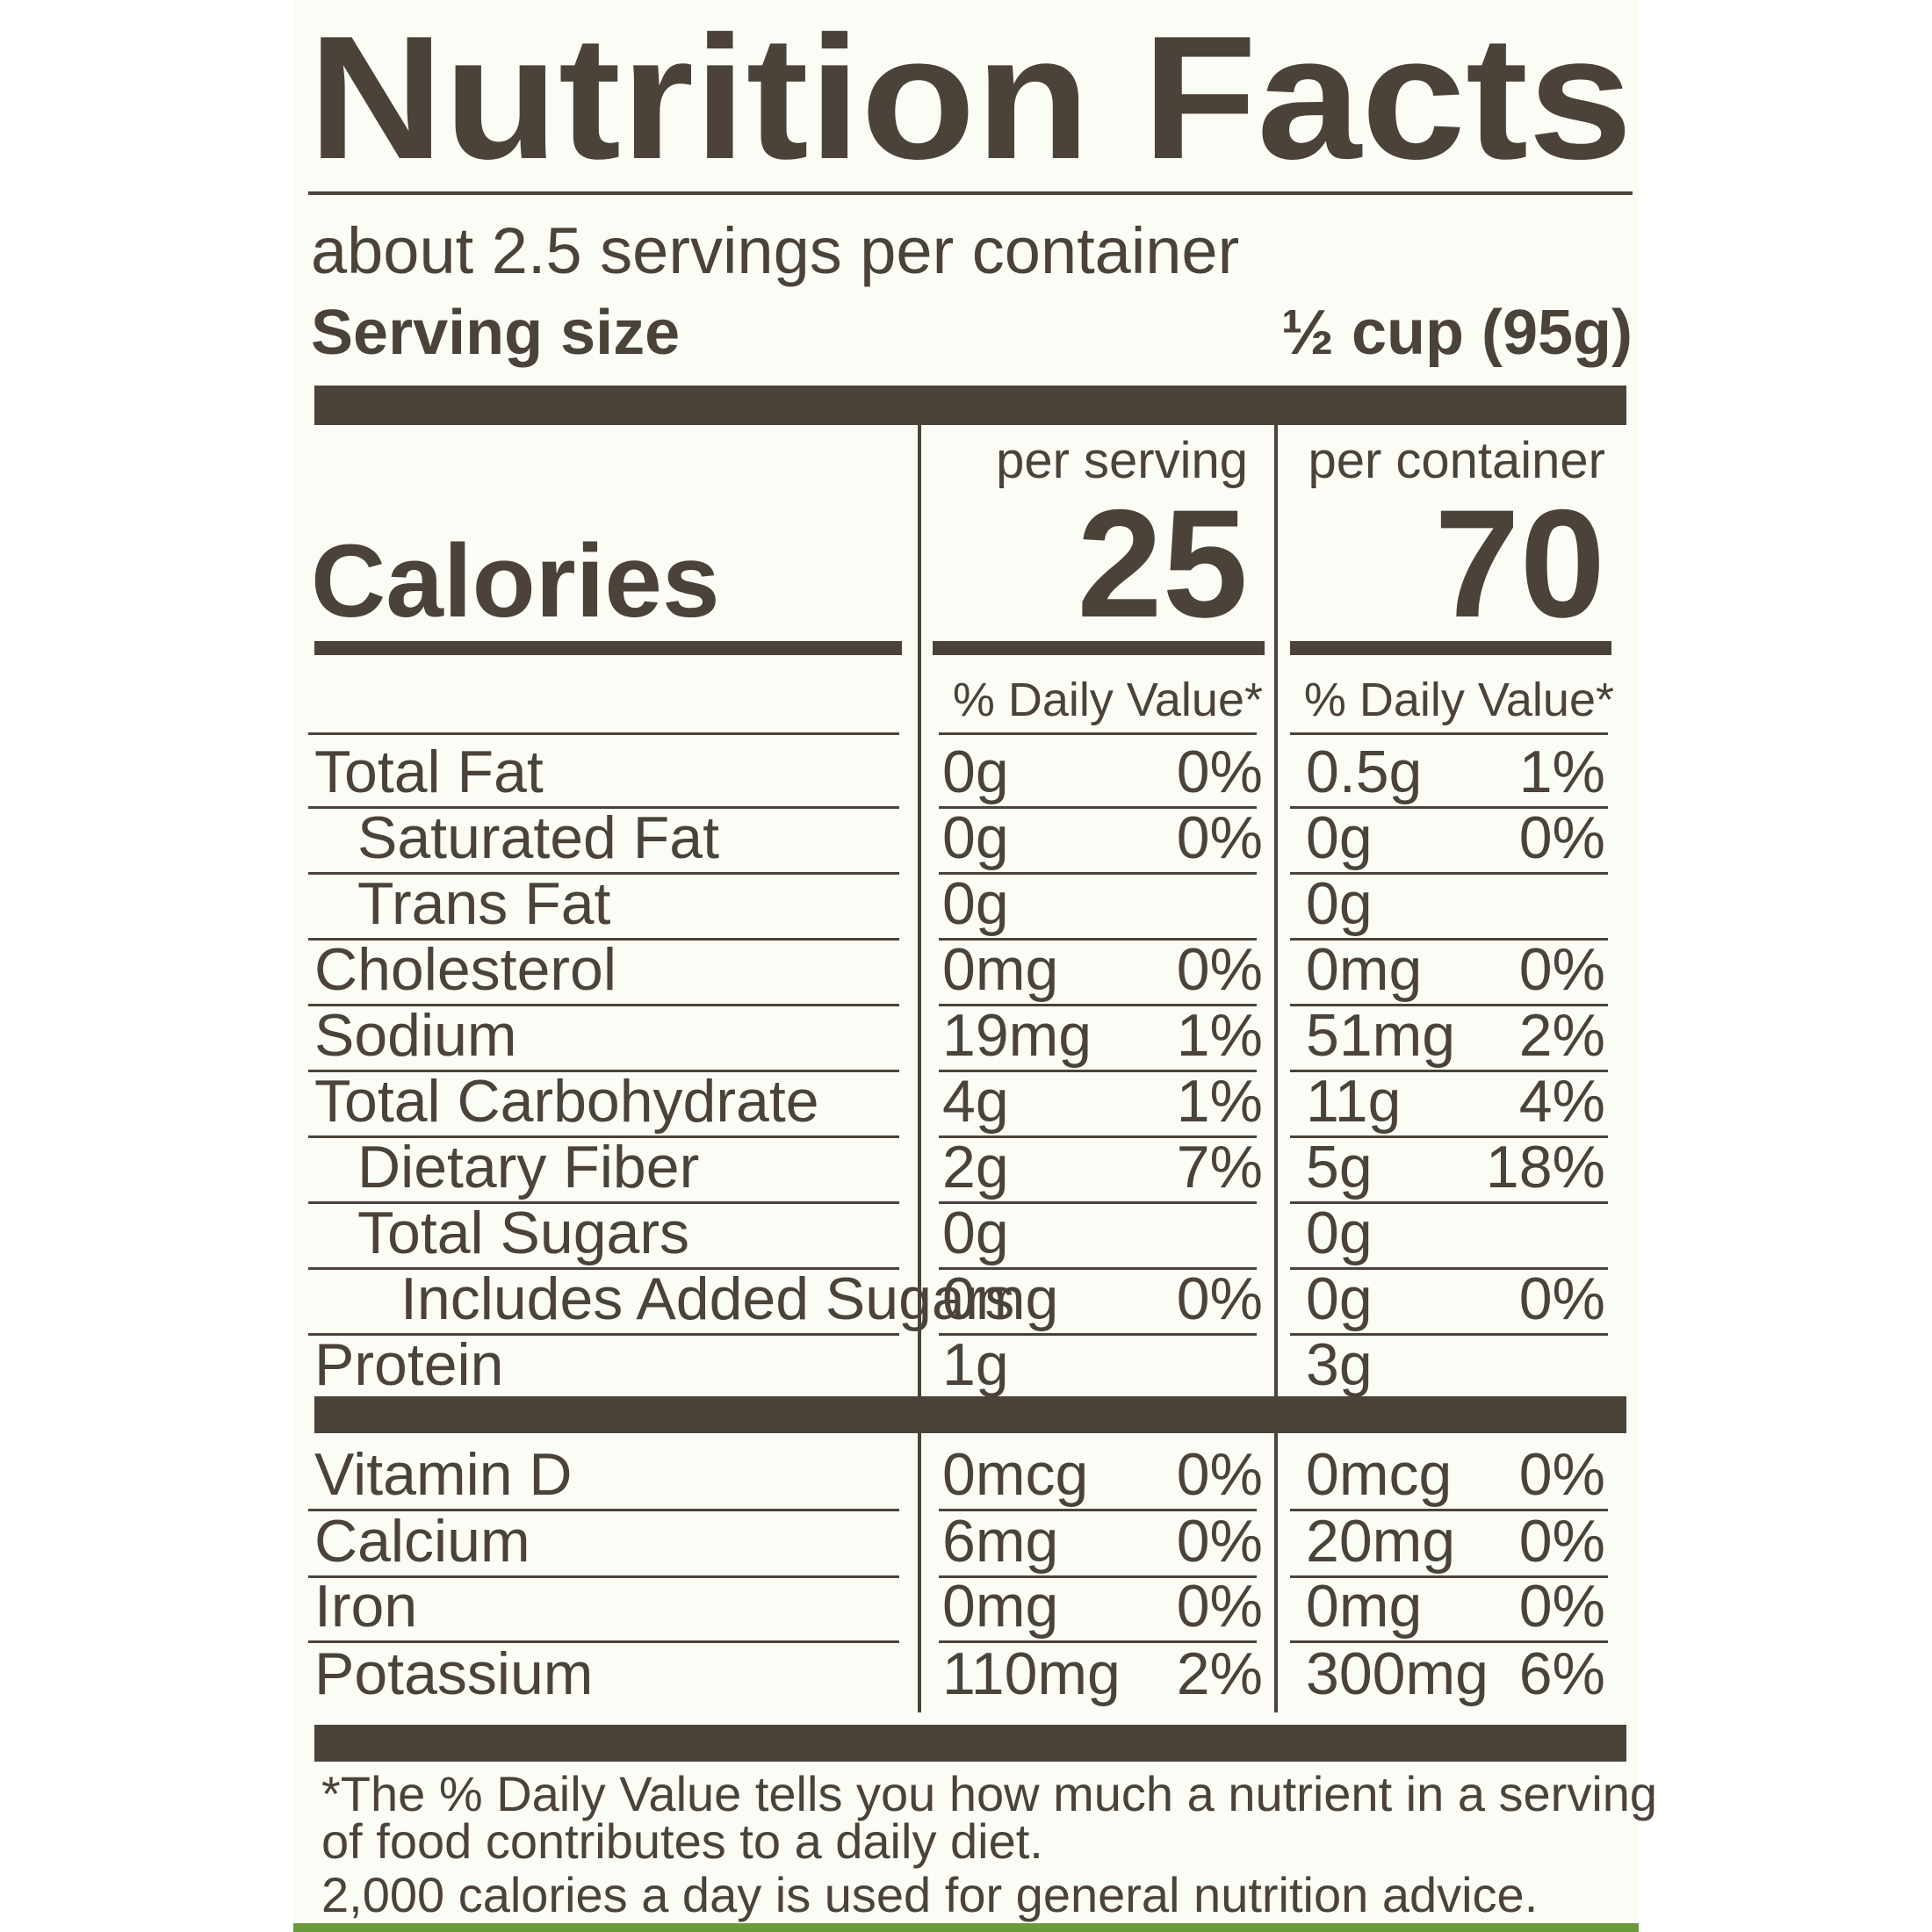 The image size is (1932, 1932). I want to click on amount: 6mg, so click(1000, 1541).